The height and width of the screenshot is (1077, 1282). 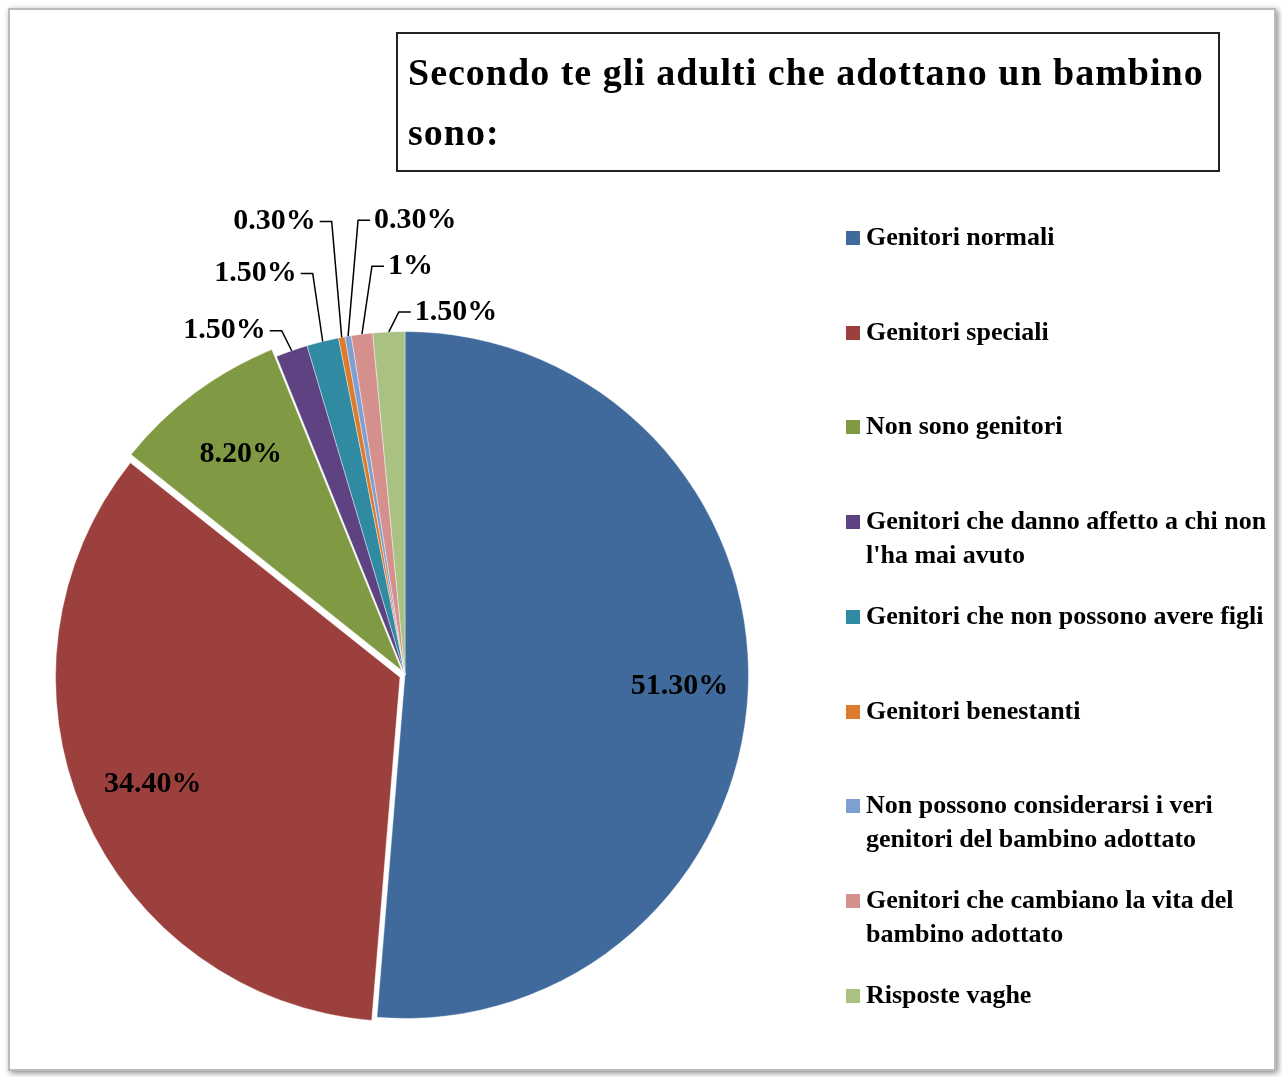 What do you see at coordinates (240, 452) in the screenshot?
I see `data-label: 8.20%` at bounding box center [240, 452].